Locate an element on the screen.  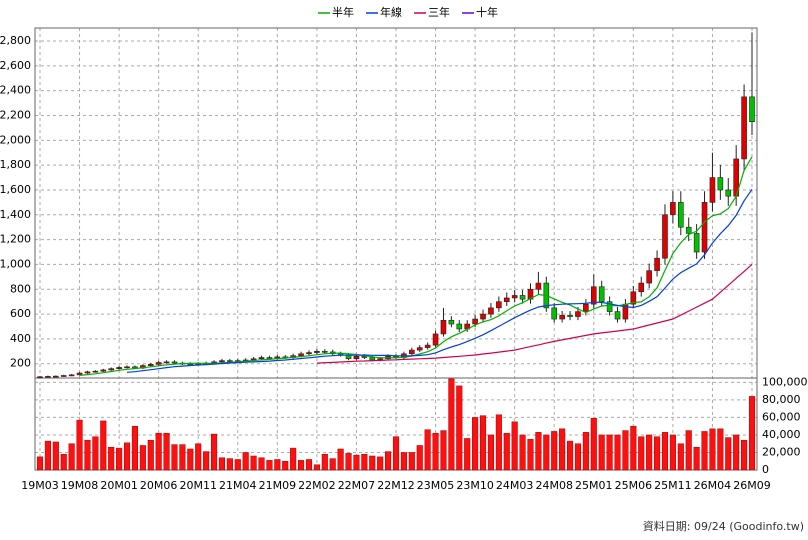
source-note: 資料日期: 09/24 (Goodinfo.tw) is located at coordinates (723, 526).